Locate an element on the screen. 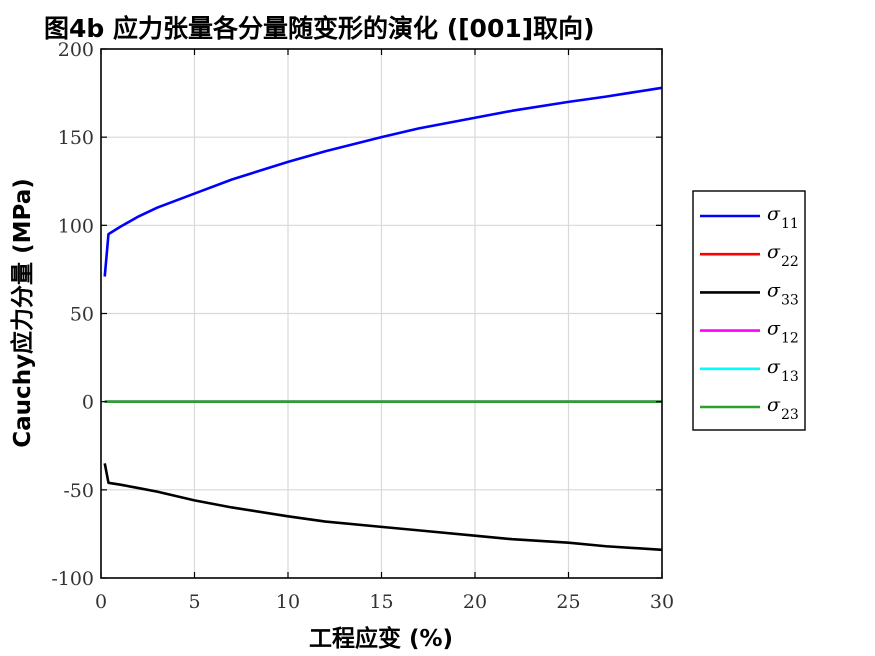 The width and height of the screenshot is (875, 656). x-tick-label: 15 is located at coordinates (381, 602).